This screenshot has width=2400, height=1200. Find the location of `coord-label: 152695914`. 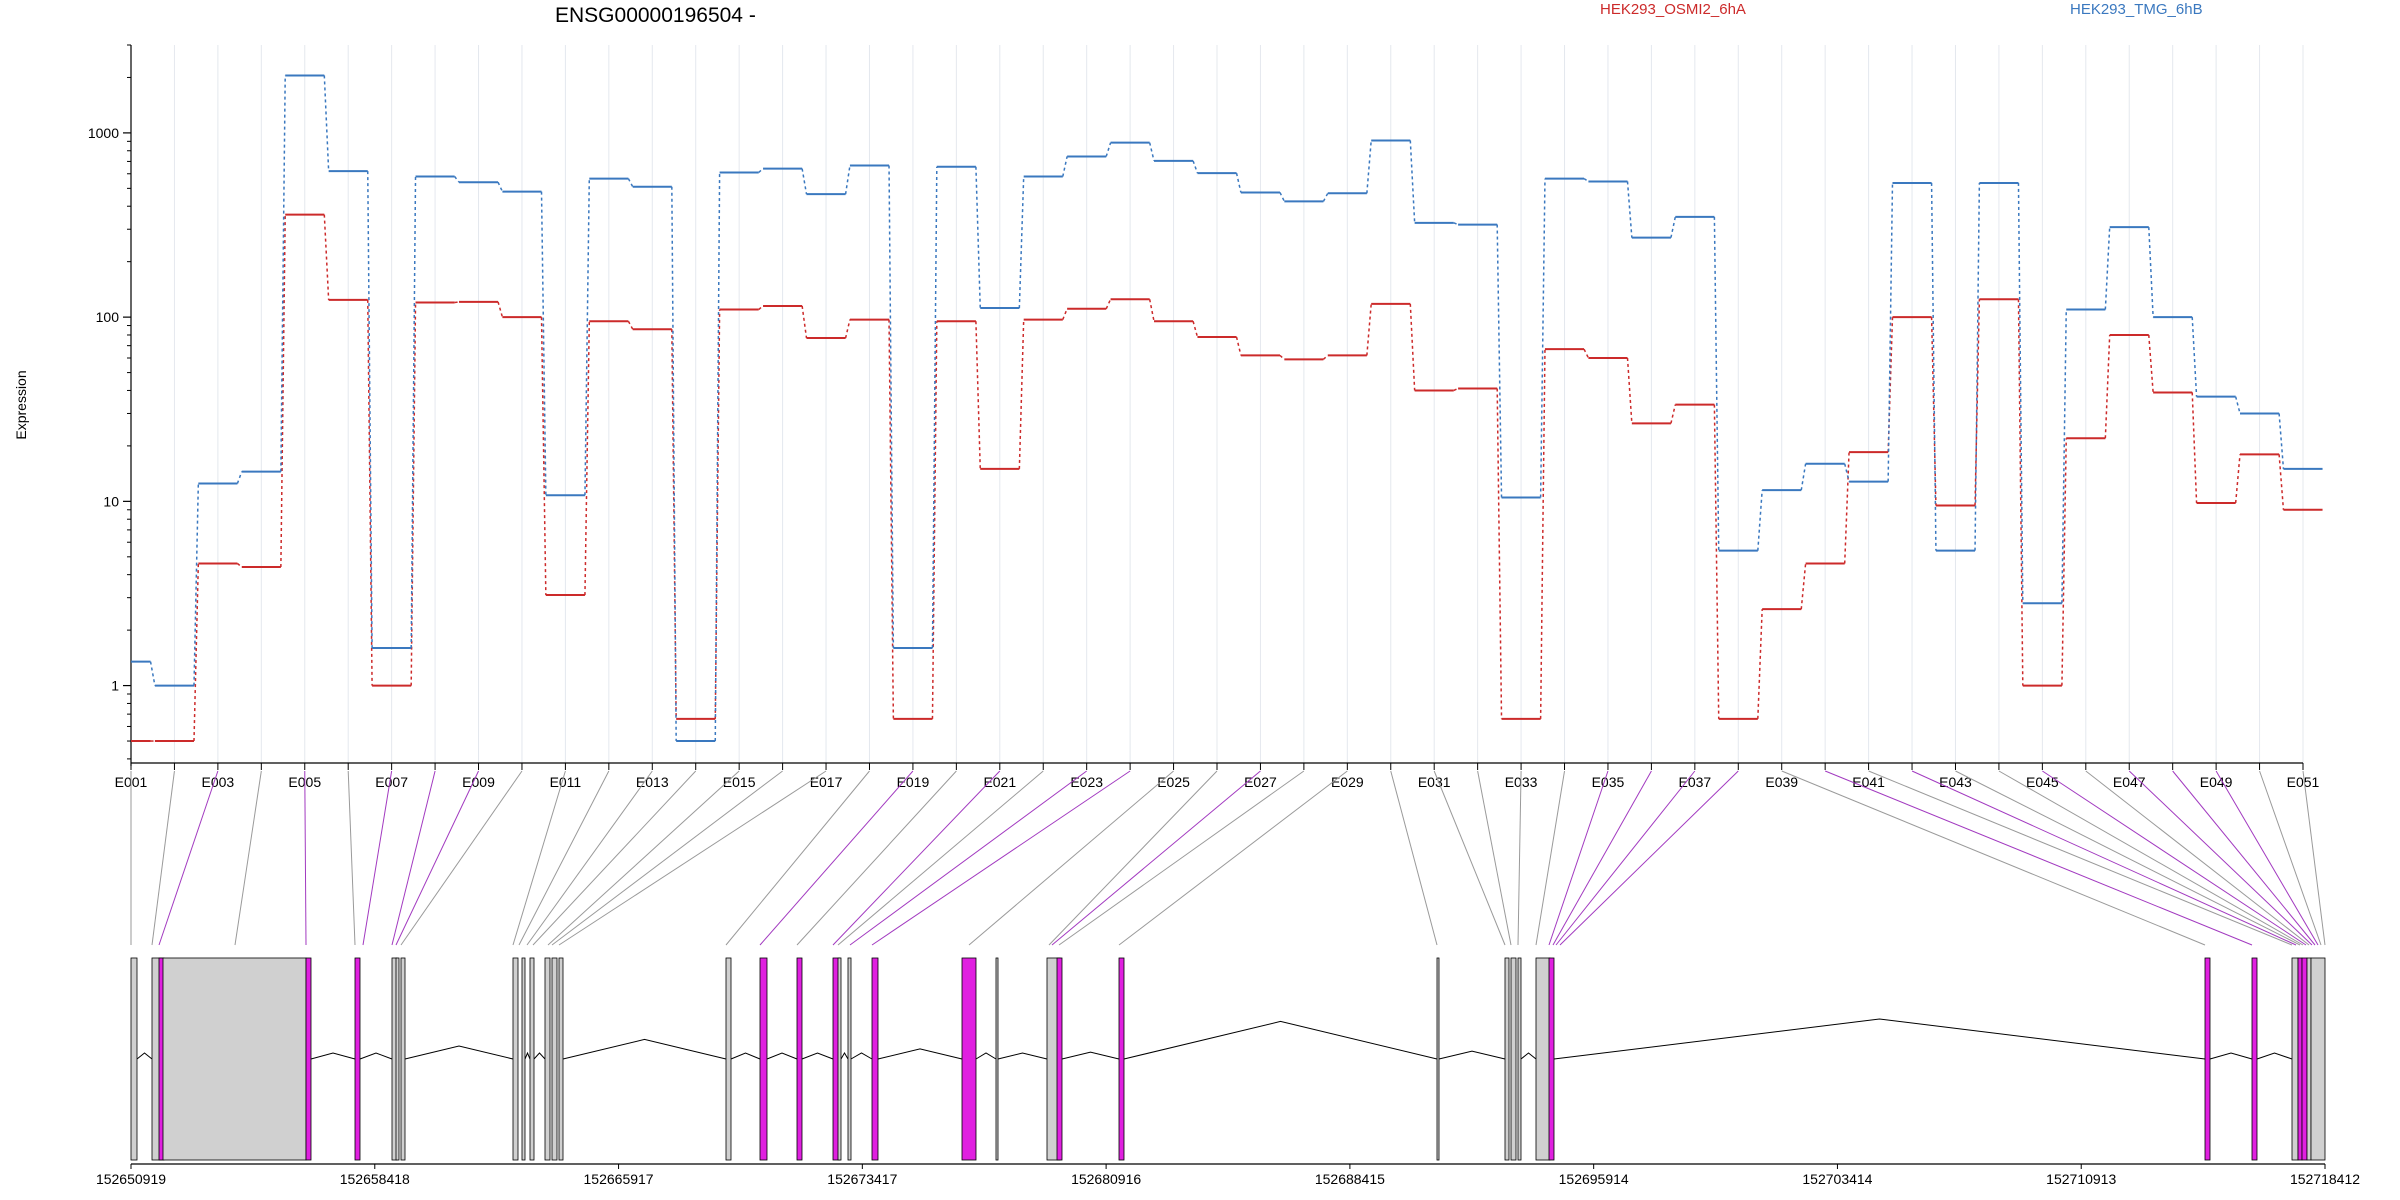

coord-label: 152695914 is located at coordinates (1594, 1179).